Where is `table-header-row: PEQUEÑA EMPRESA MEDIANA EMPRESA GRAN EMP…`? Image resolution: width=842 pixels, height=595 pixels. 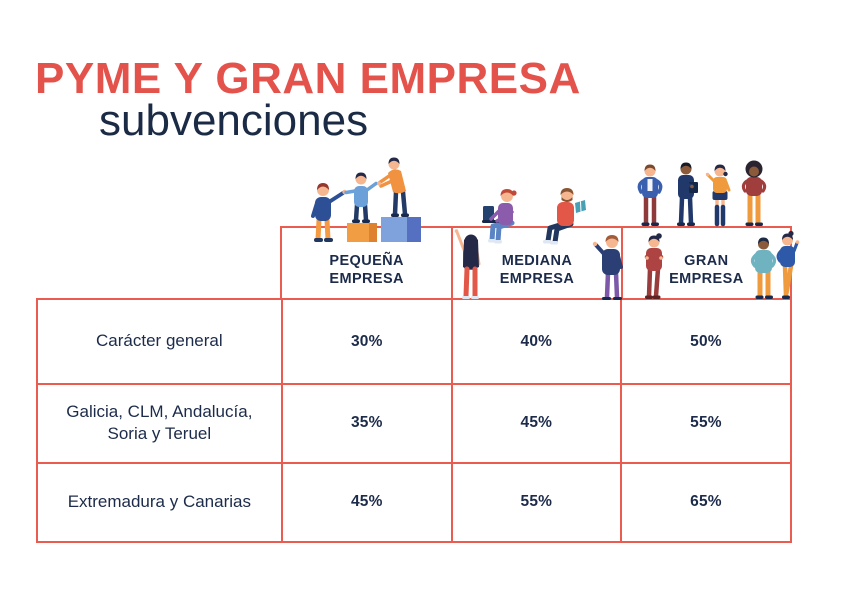 table-header-row: PEQUEÑA EMPRESA MEDIANA EMPRESA GRAN EMP… is located at coordinates (536, 263).